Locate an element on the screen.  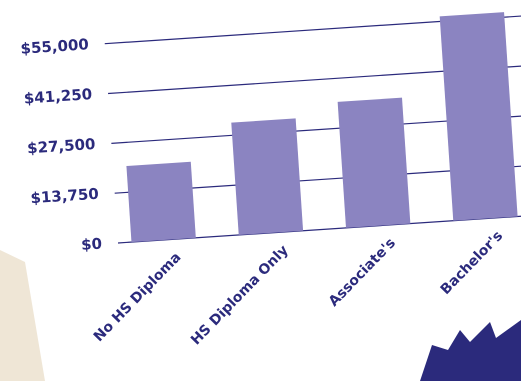
y-tick-label: $13,750 is located at coordinates (64, 196).